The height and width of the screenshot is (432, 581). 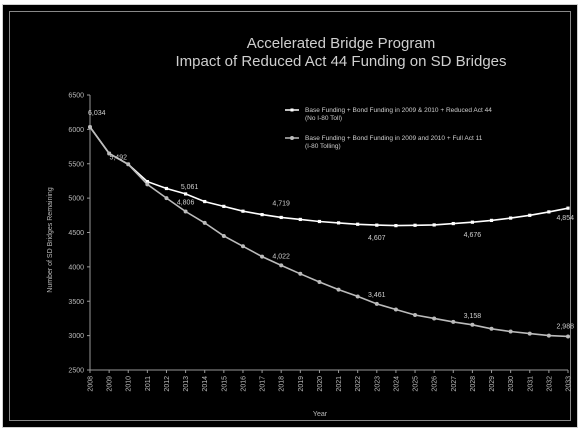 What do you see at coordinates (358, 384) in the screenshot?
I see `x-tick-label: 2022` at bounding box center [358, 384].